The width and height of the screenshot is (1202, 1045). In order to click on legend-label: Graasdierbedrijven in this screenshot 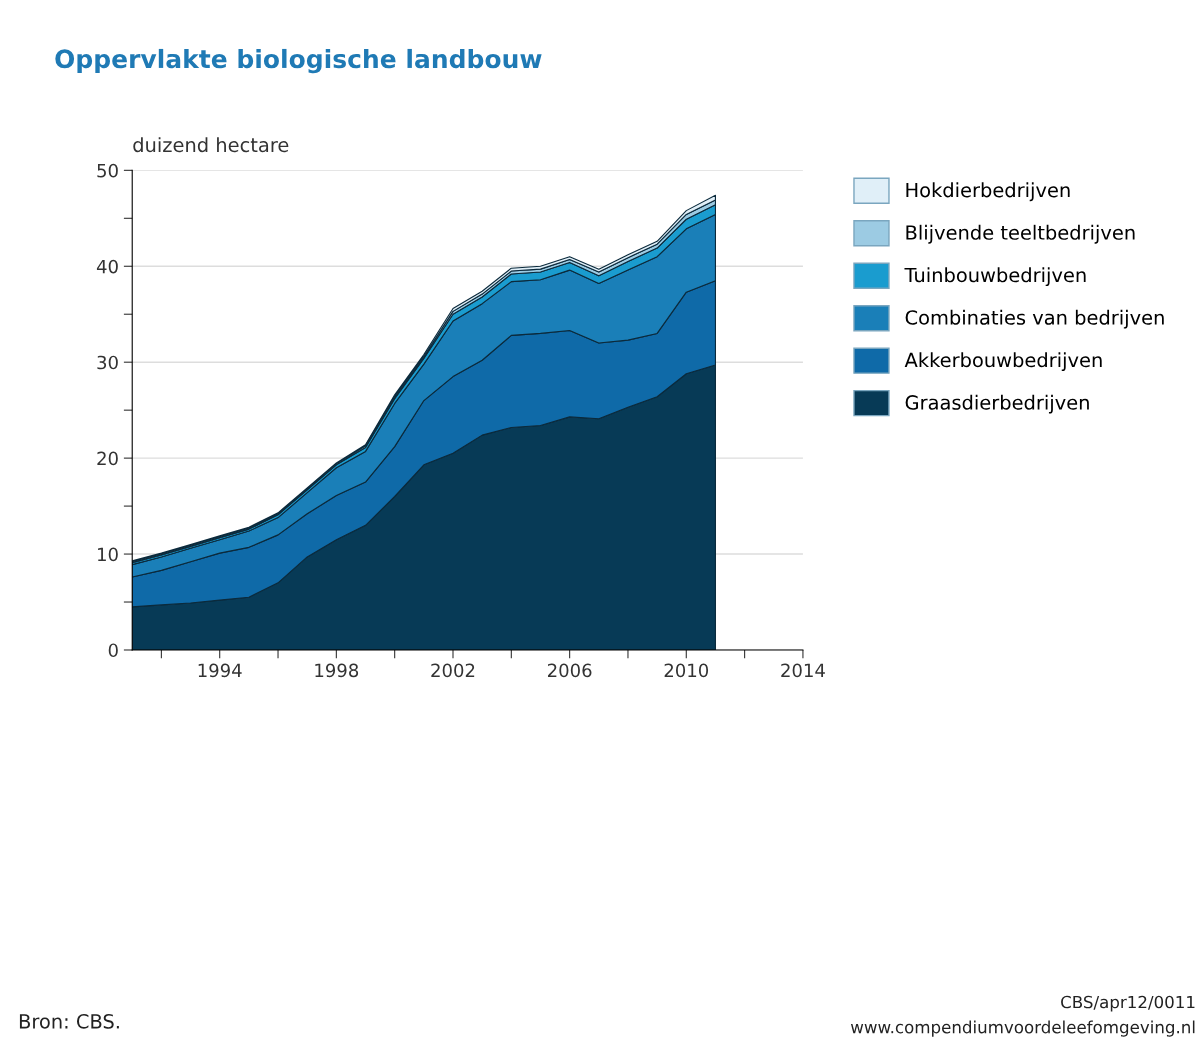, I will do `click(997, 404)`.